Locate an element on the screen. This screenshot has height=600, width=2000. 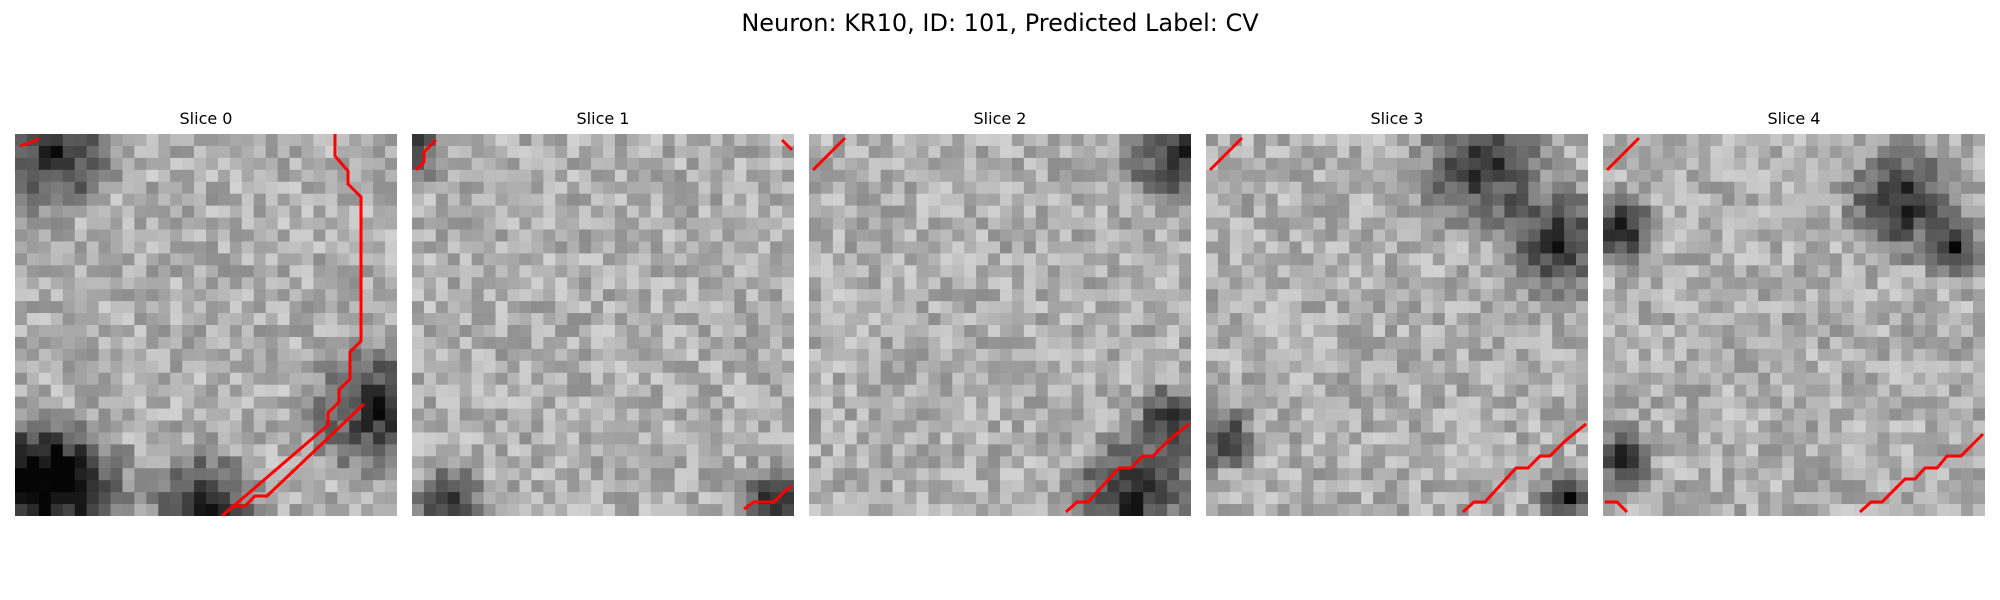
slice-1-contour-bottom-right is located at coordinates (768, 497).